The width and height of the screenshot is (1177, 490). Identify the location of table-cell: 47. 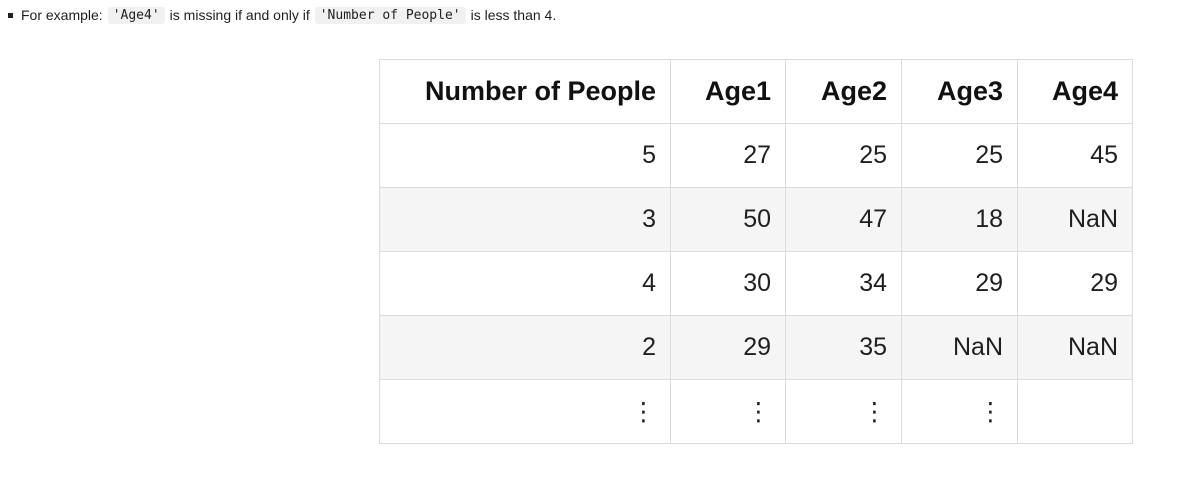
(843, 219).